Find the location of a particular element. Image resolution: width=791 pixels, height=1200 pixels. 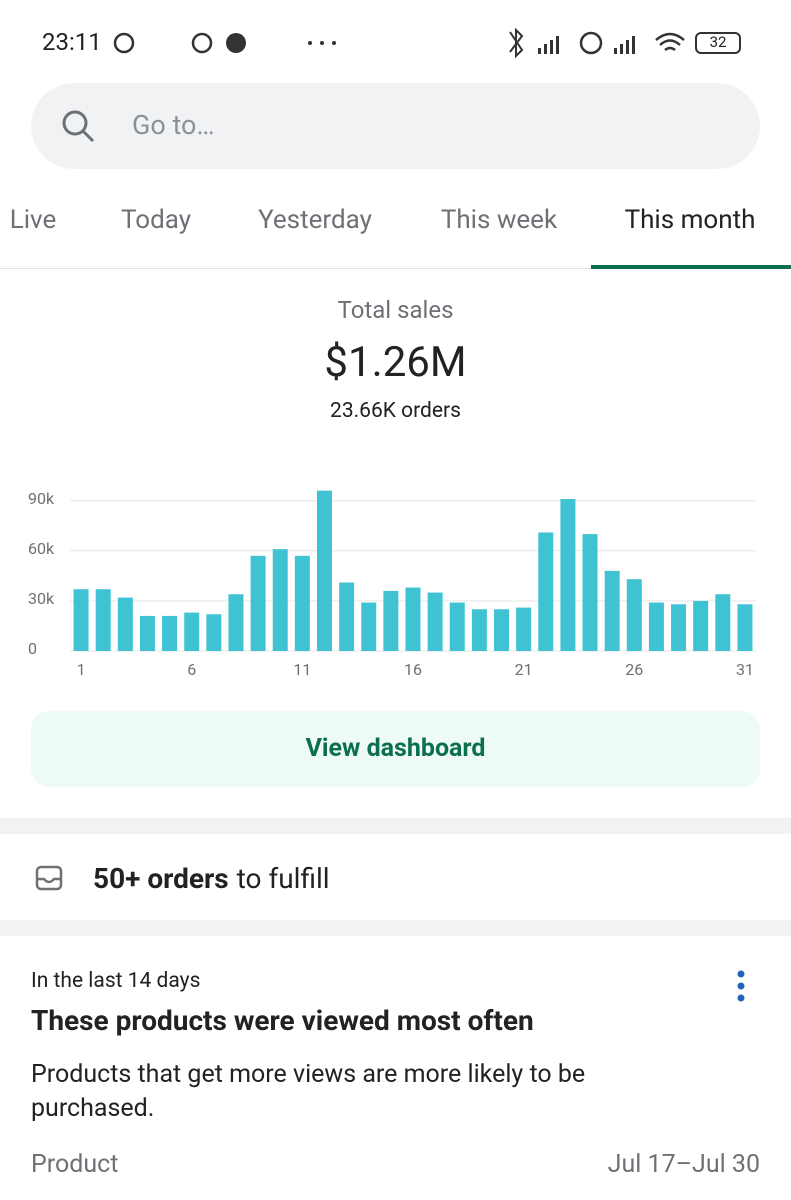

more-menu is located at coordinates (741, 987).